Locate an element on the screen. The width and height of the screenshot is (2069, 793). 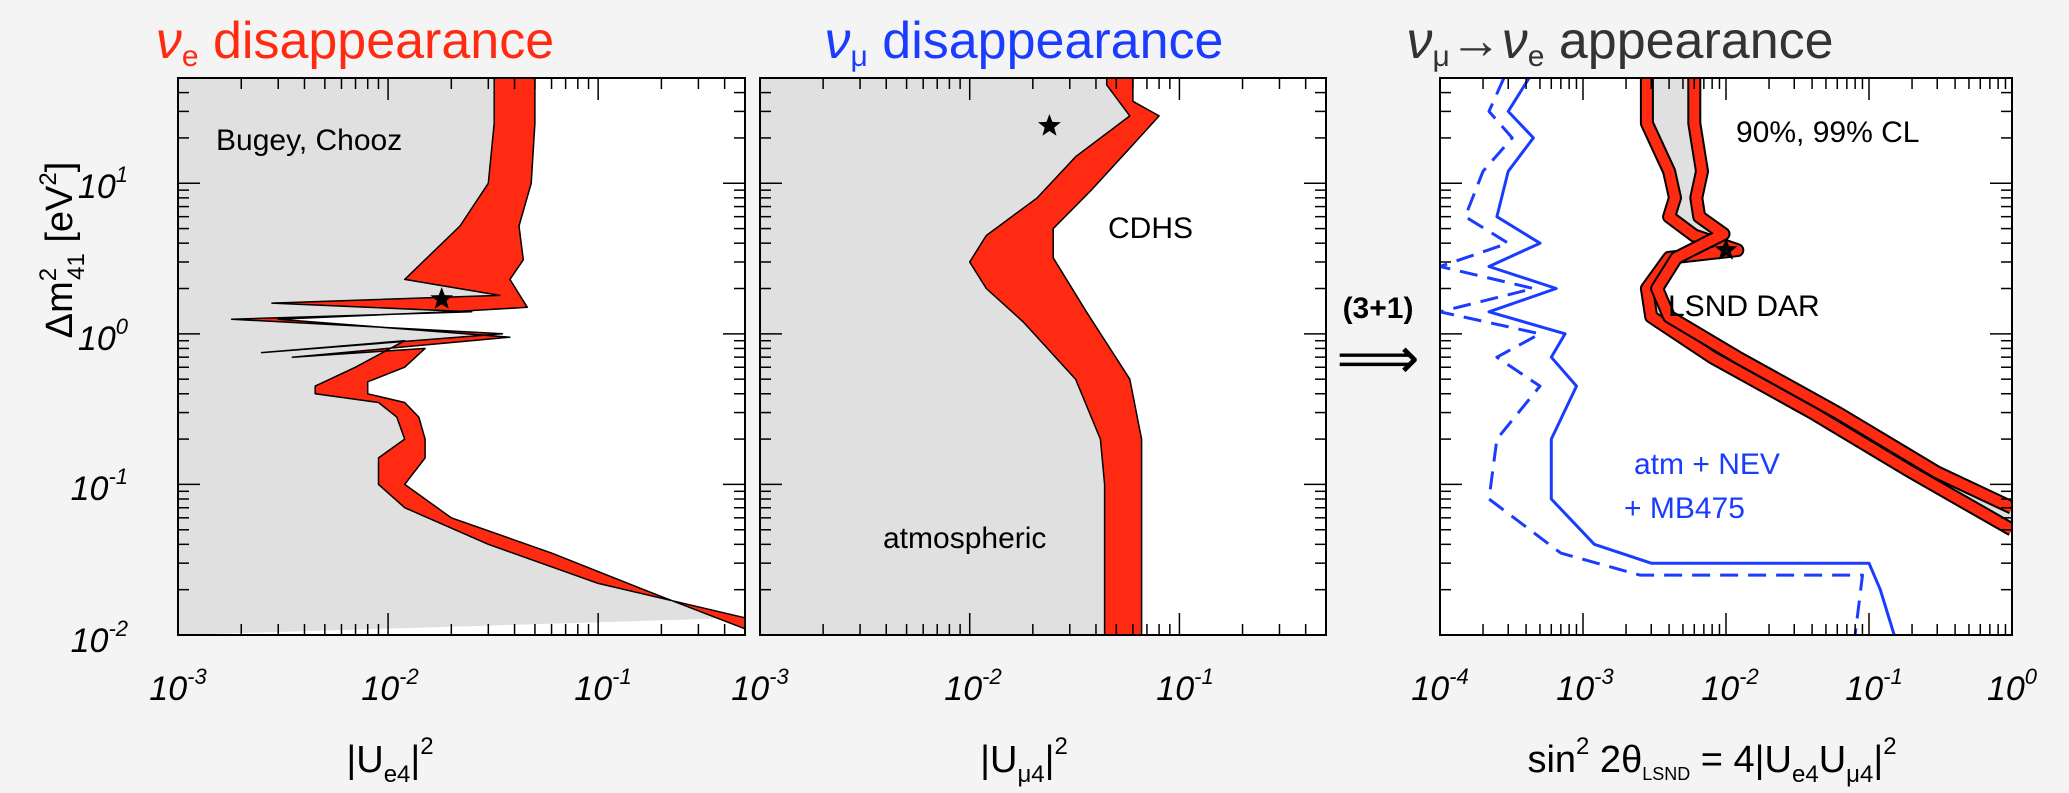
y-axis-label-sub: 41 is located at coordinates (76, 266).